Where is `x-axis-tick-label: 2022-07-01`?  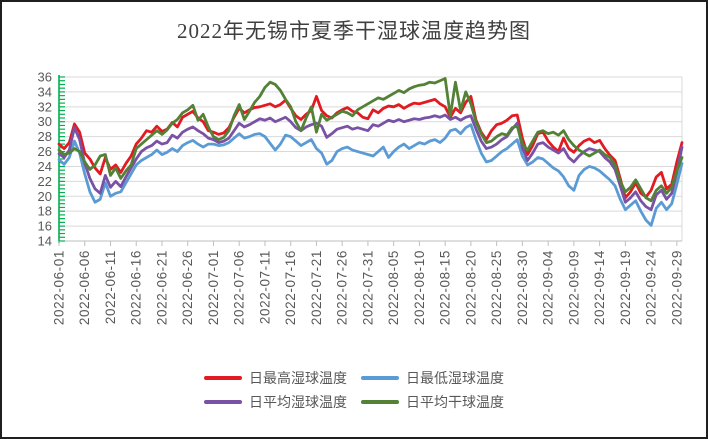
x-axis-tick-label: 2022-07-01 is located at coordinates (213, 287).